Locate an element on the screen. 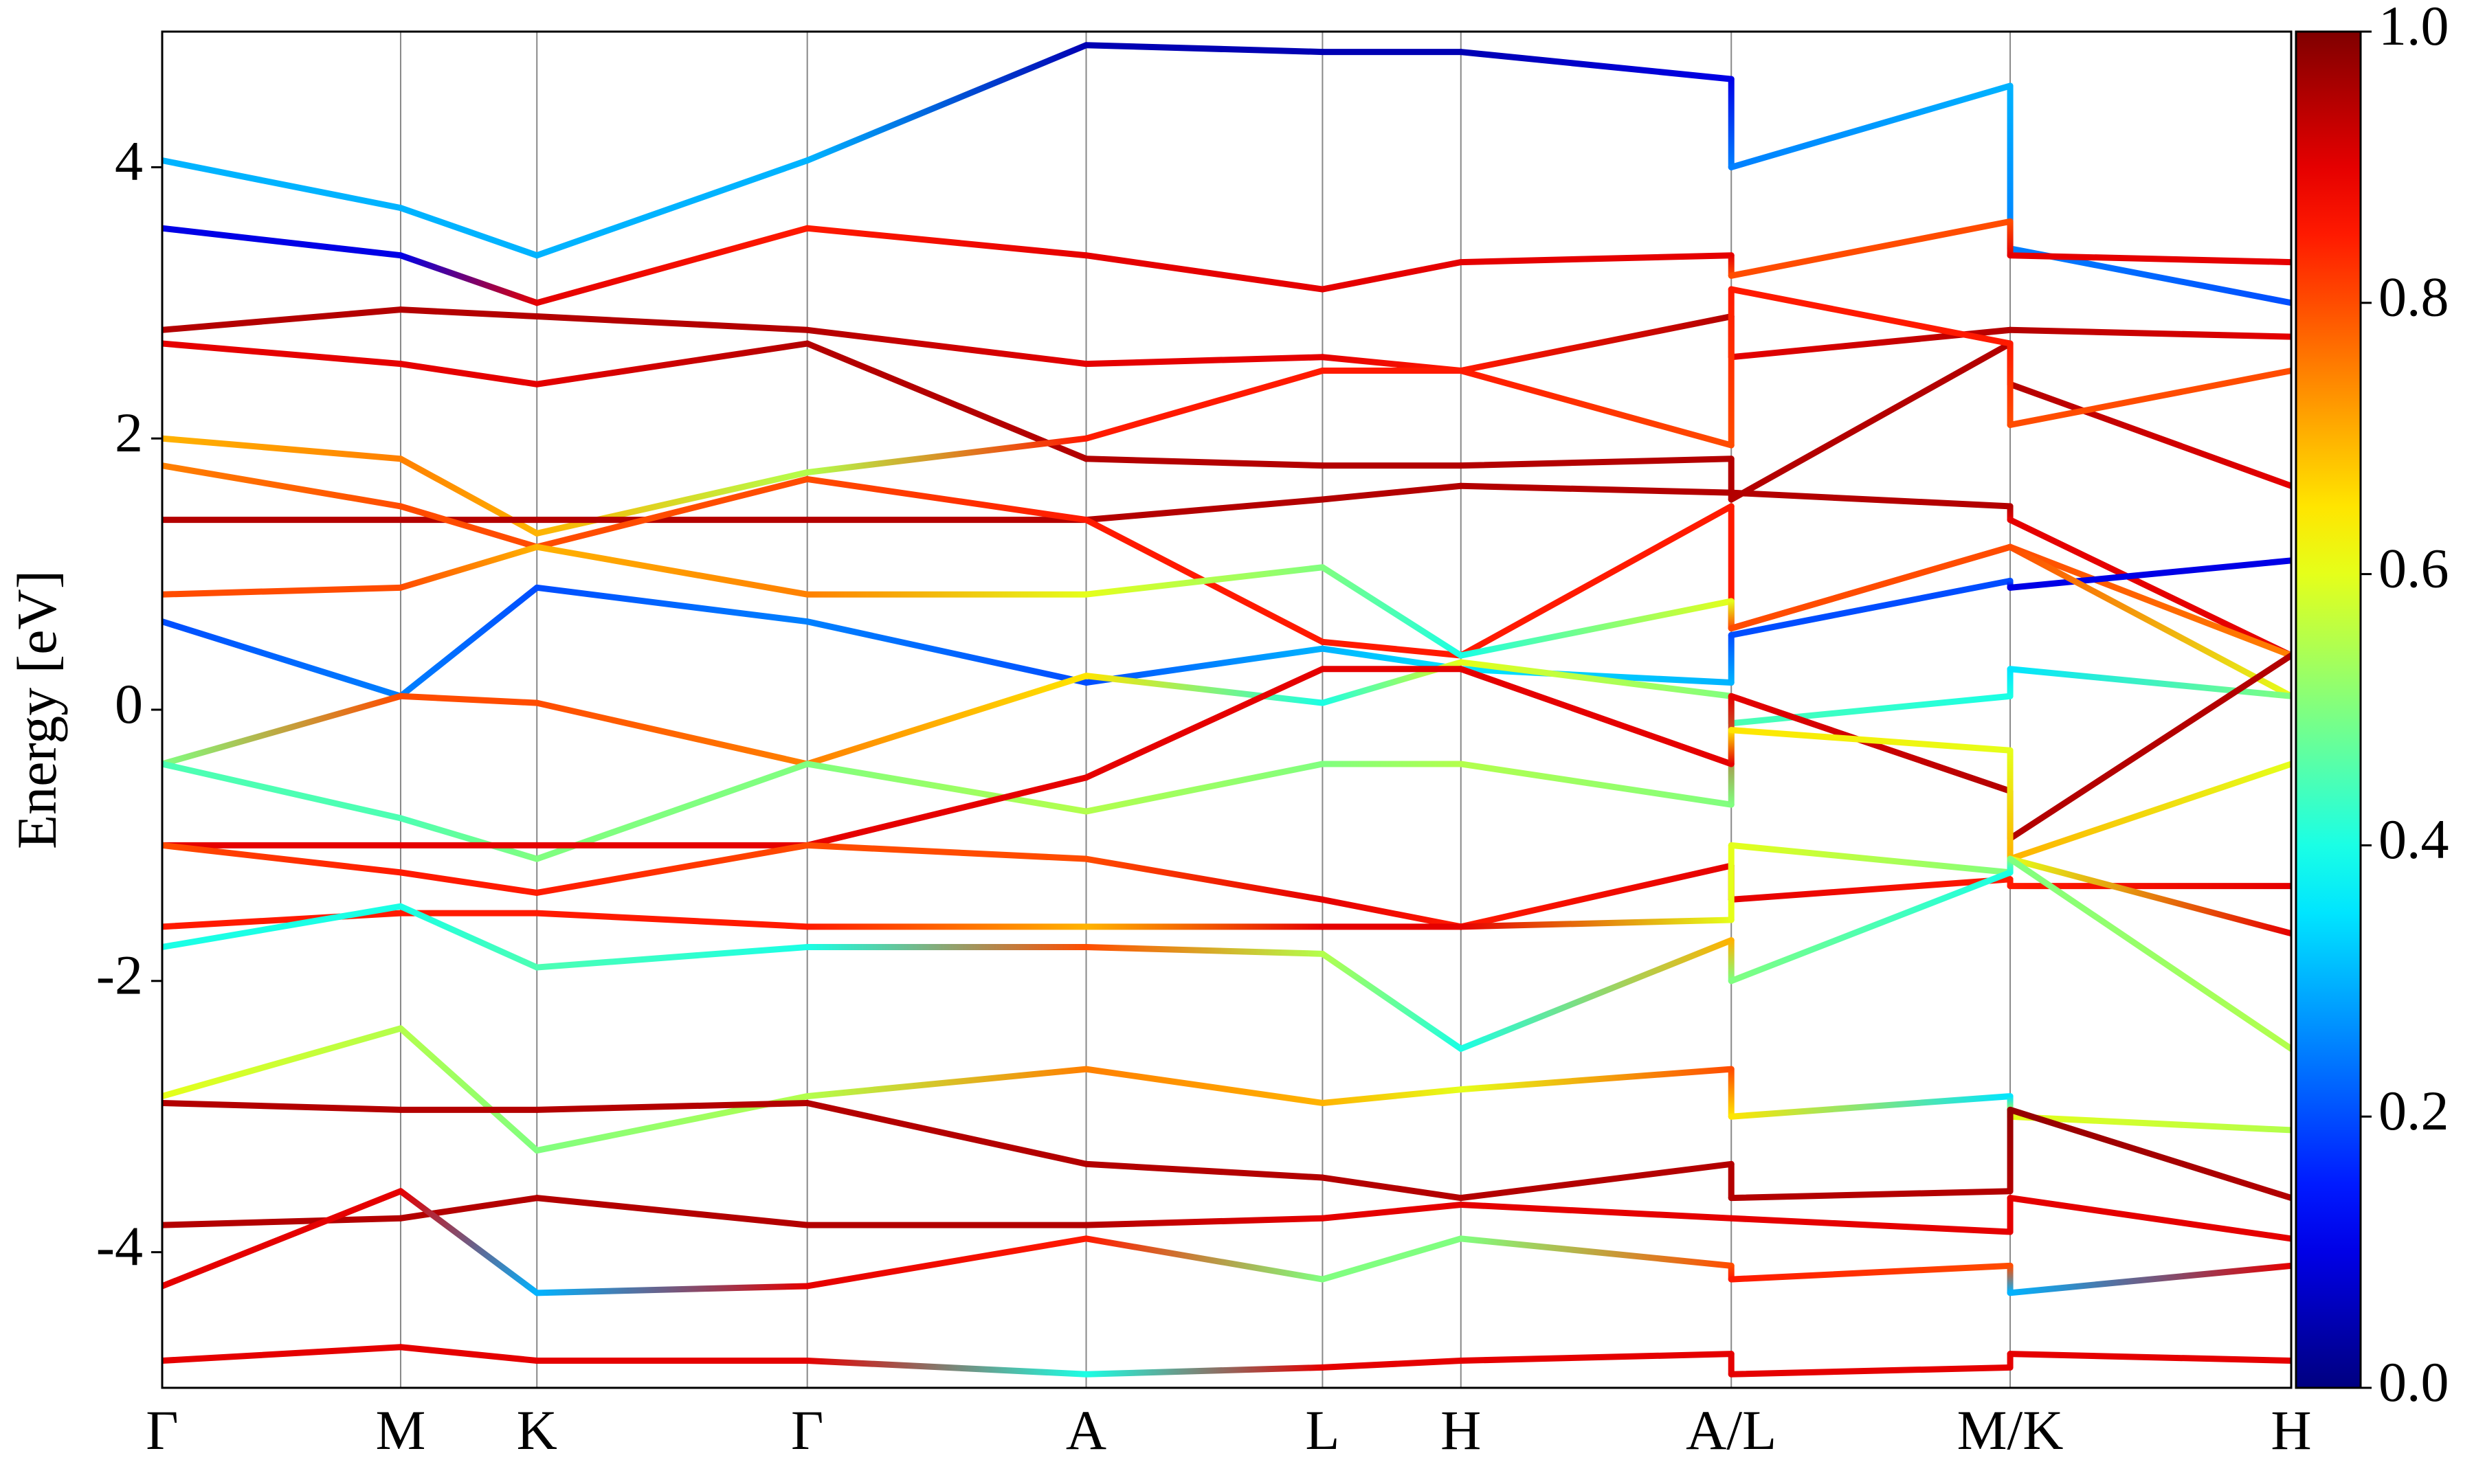 The image size is (2474, 1484). colorbar-tick-label: 0.2 is located at coordinates (2413, 1110).